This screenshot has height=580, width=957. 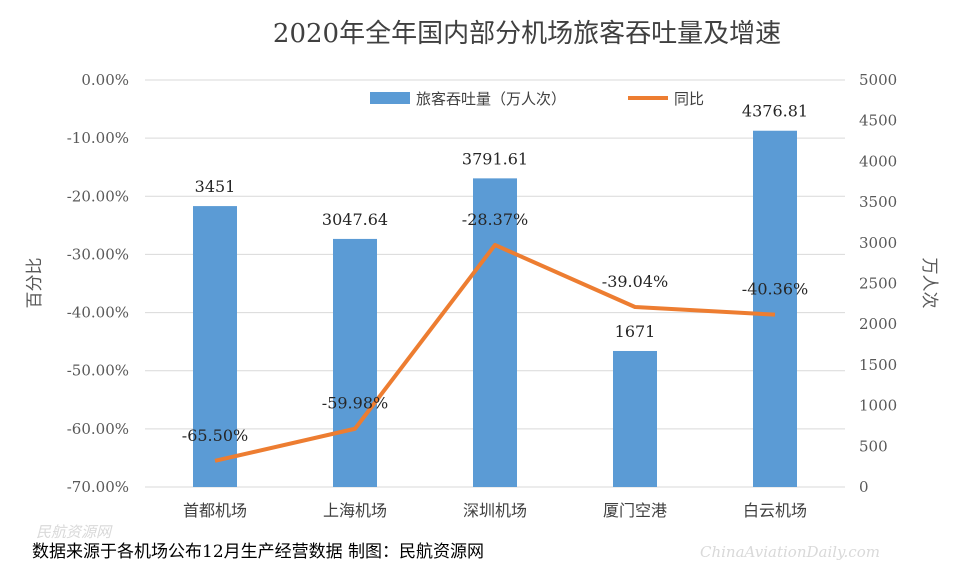 I want to click on left-tick-label: -70.00%, so click(x=98, y=487).